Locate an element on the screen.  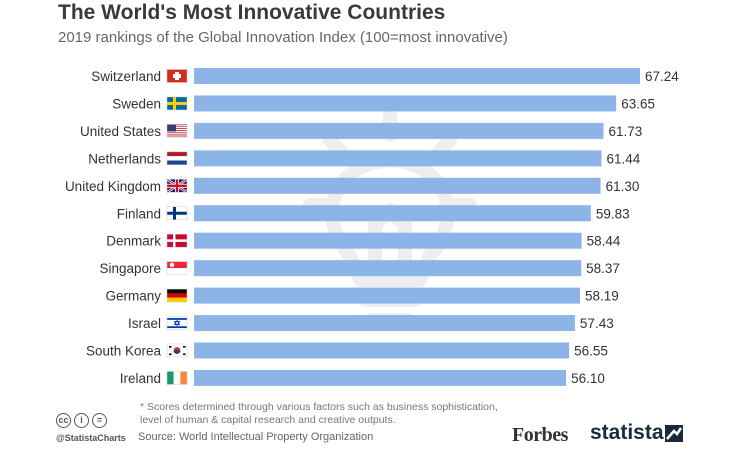
south-korea-flag is located at coordinates (177, 350).